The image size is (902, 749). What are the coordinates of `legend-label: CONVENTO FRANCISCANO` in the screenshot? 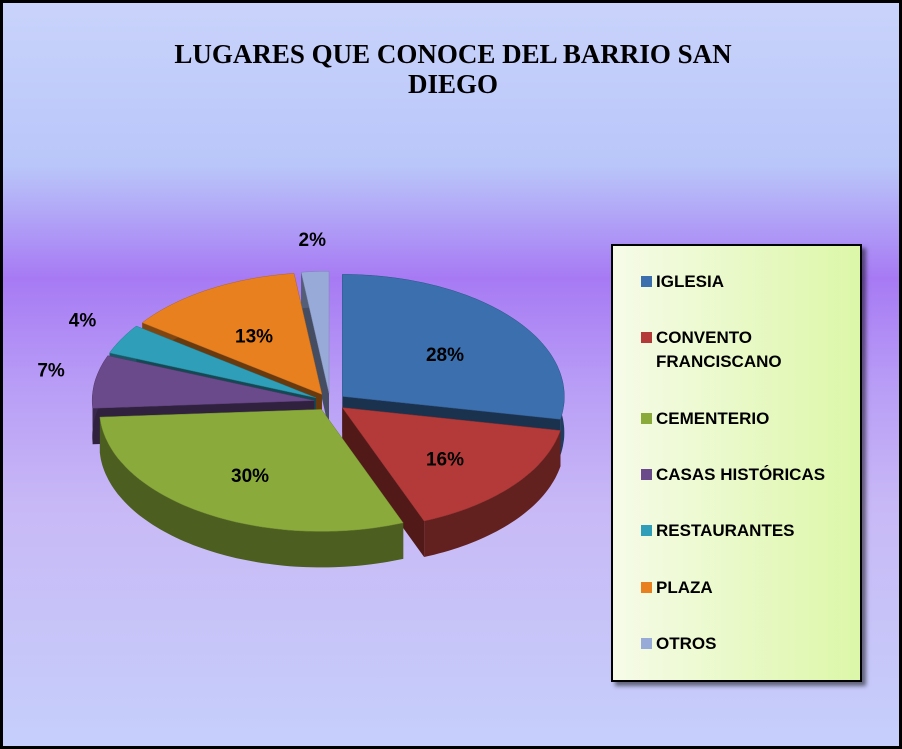 It's located at (719, 350).